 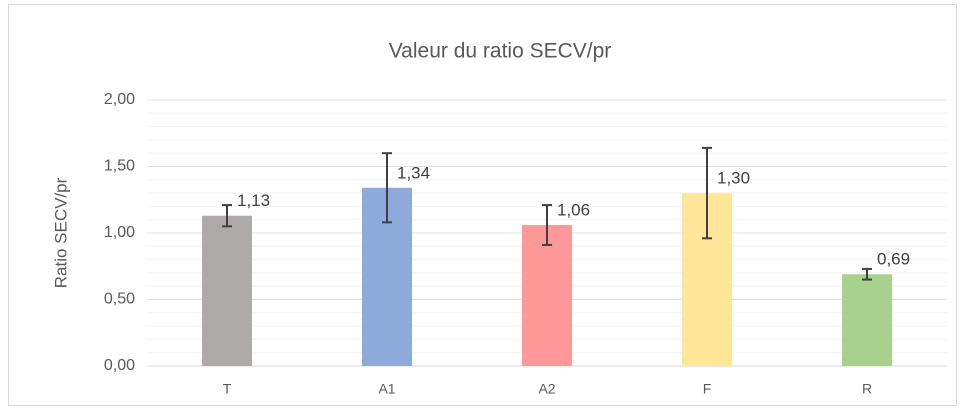 I want to click on y-tick-label: 0,00, so click(x=119, y=365).